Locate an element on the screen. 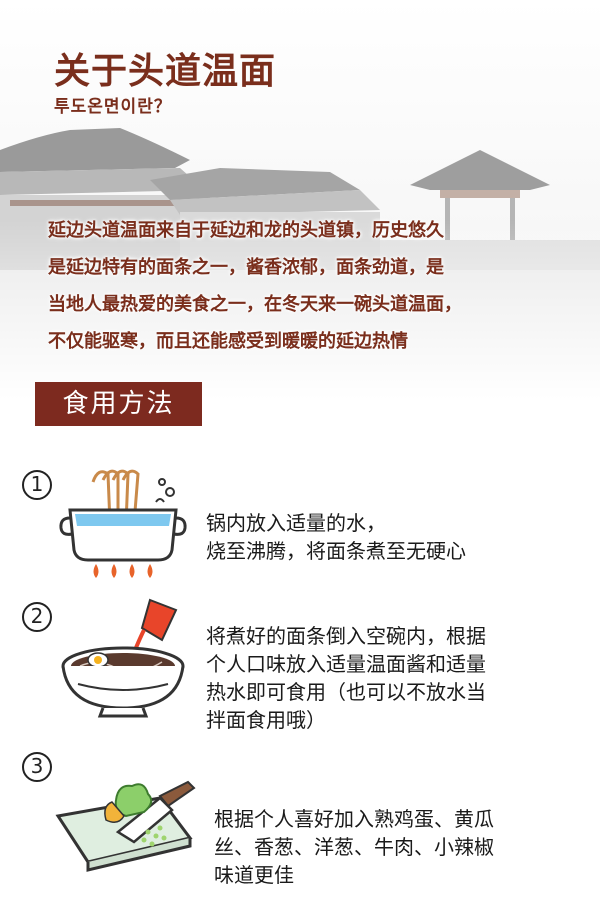 The image size is (600, 921). step-text-line: 锅内放入适量的水， is located at coordinates (296, 523).